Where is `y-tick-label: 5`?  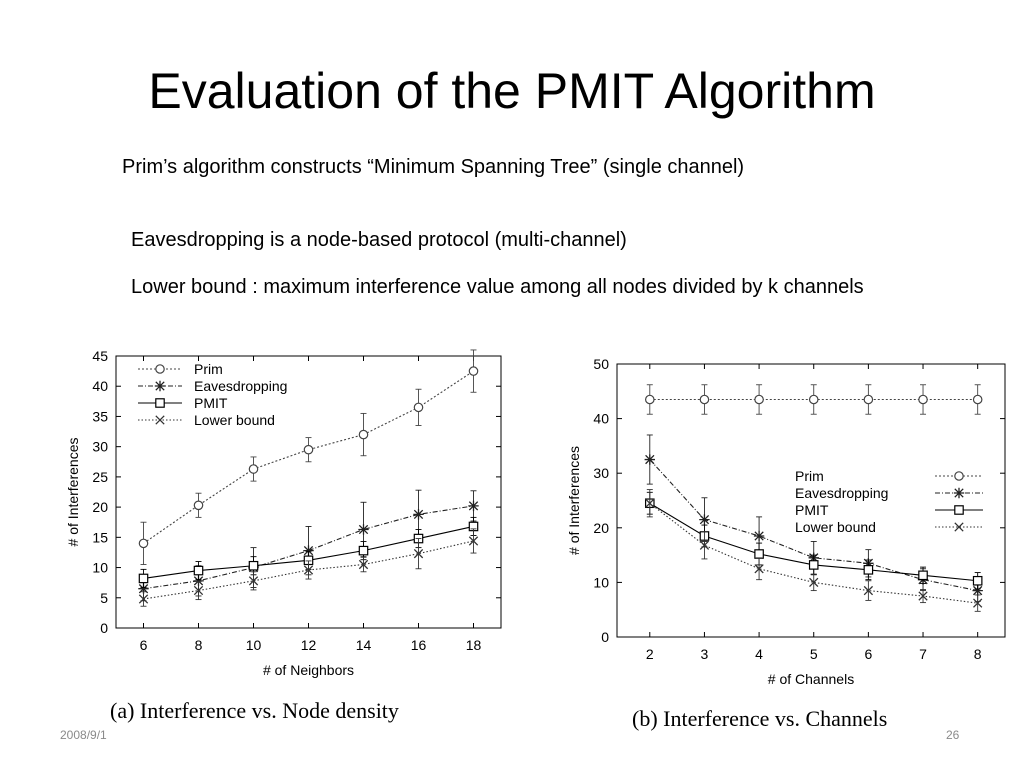 y-tick-label: 5 is located at coordinates (104, 598).